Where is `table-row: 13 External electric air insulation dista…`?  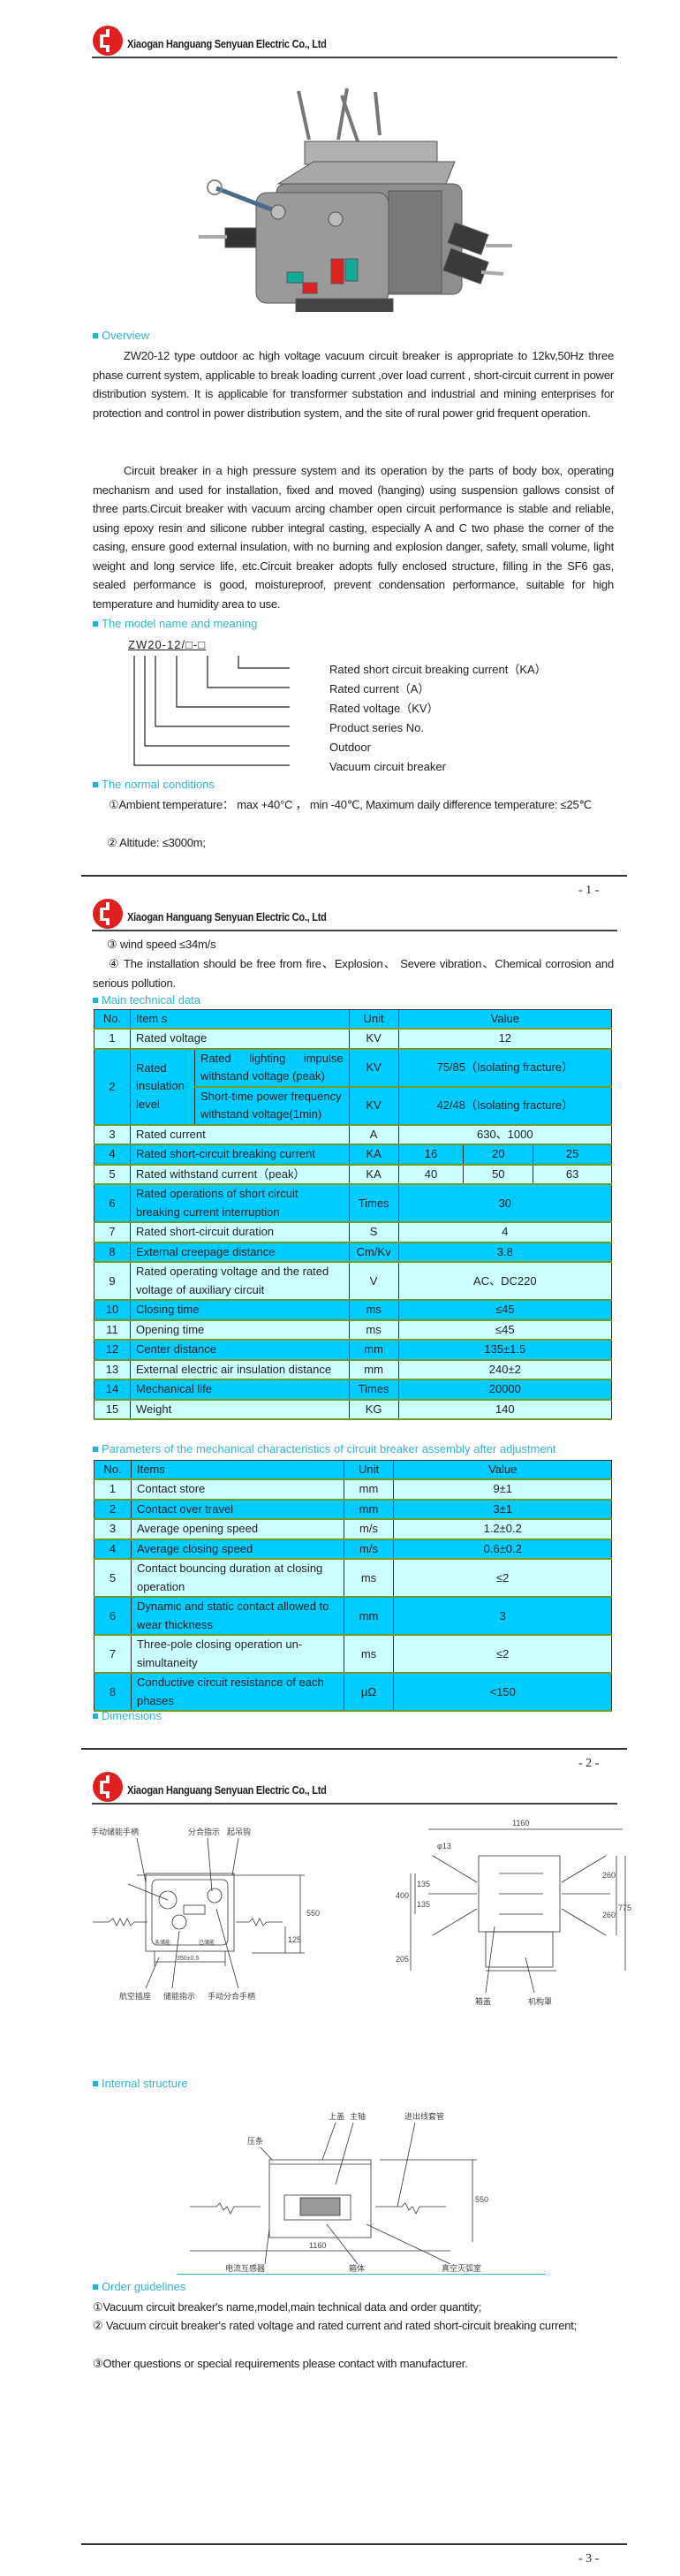 table-row: 13 External electric air insulation dista… is located at coordinates (353, 1369).